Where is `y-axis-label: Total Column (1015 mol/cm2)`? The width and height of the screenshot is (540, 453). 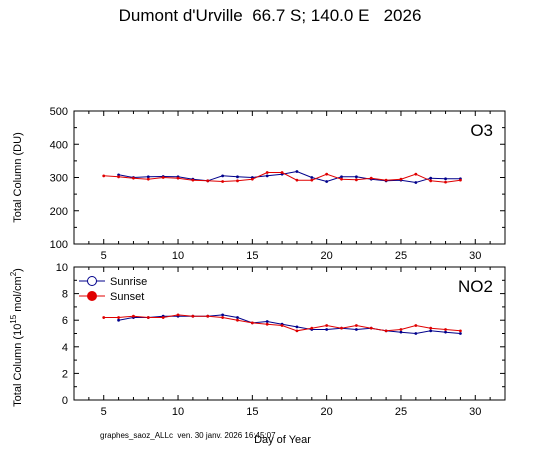 y-axis-label: Total Column (1015 mol/cm2) is located at coordinates (16, 337).